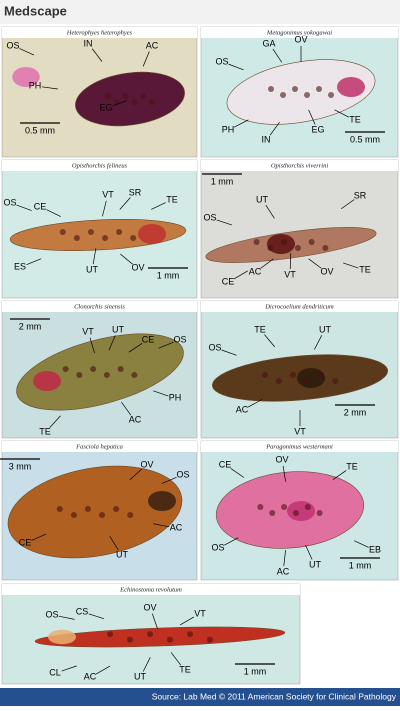 This screenshot has height=711, width=400. What do you see at coordinates (299, 306) in the screenshot?
I see `panel-title: Dicrocoelium dendriticum` at bounding box center [299, 306].